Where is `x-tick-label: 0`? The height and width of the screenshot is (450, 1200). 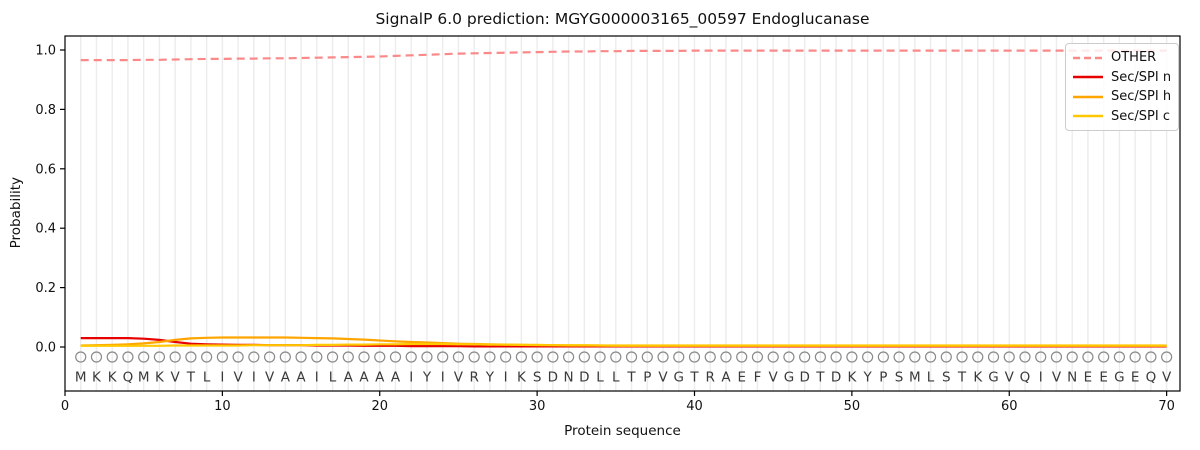 x-tick-label: 0 is located at coordinates (65, 406).